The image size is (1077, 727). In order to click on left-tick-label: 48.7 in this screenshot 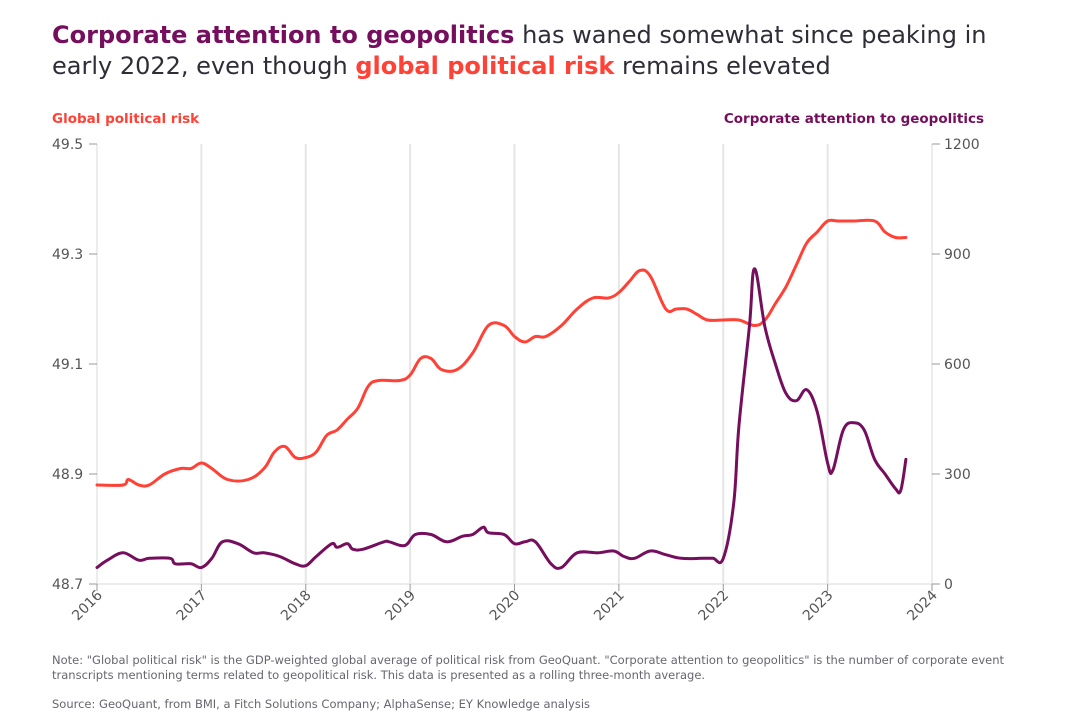, I will do `click(67, 585)`.